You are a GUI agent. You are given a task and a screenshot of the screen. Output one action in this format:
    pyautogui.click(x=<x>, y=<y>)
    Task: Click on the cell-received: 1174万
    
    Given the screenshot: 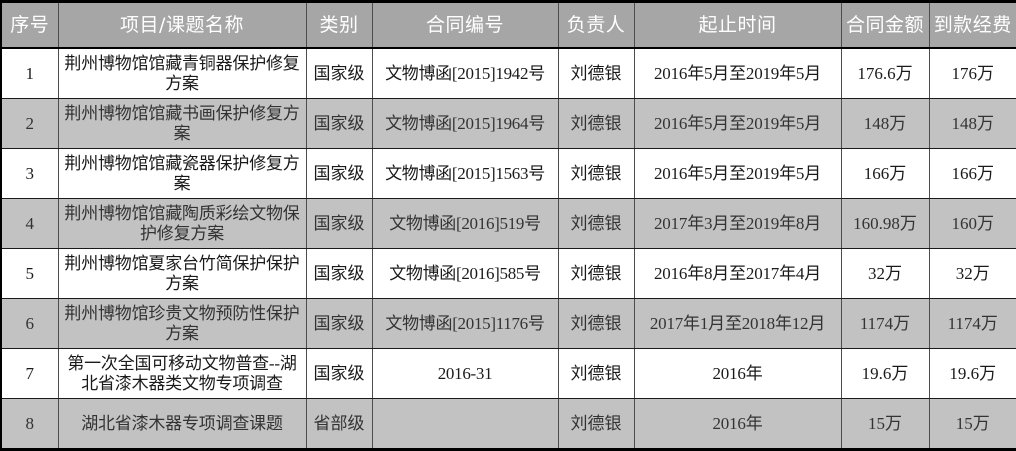 What is the action you would take?
    pyautogui.click(x=972, y=323)
    